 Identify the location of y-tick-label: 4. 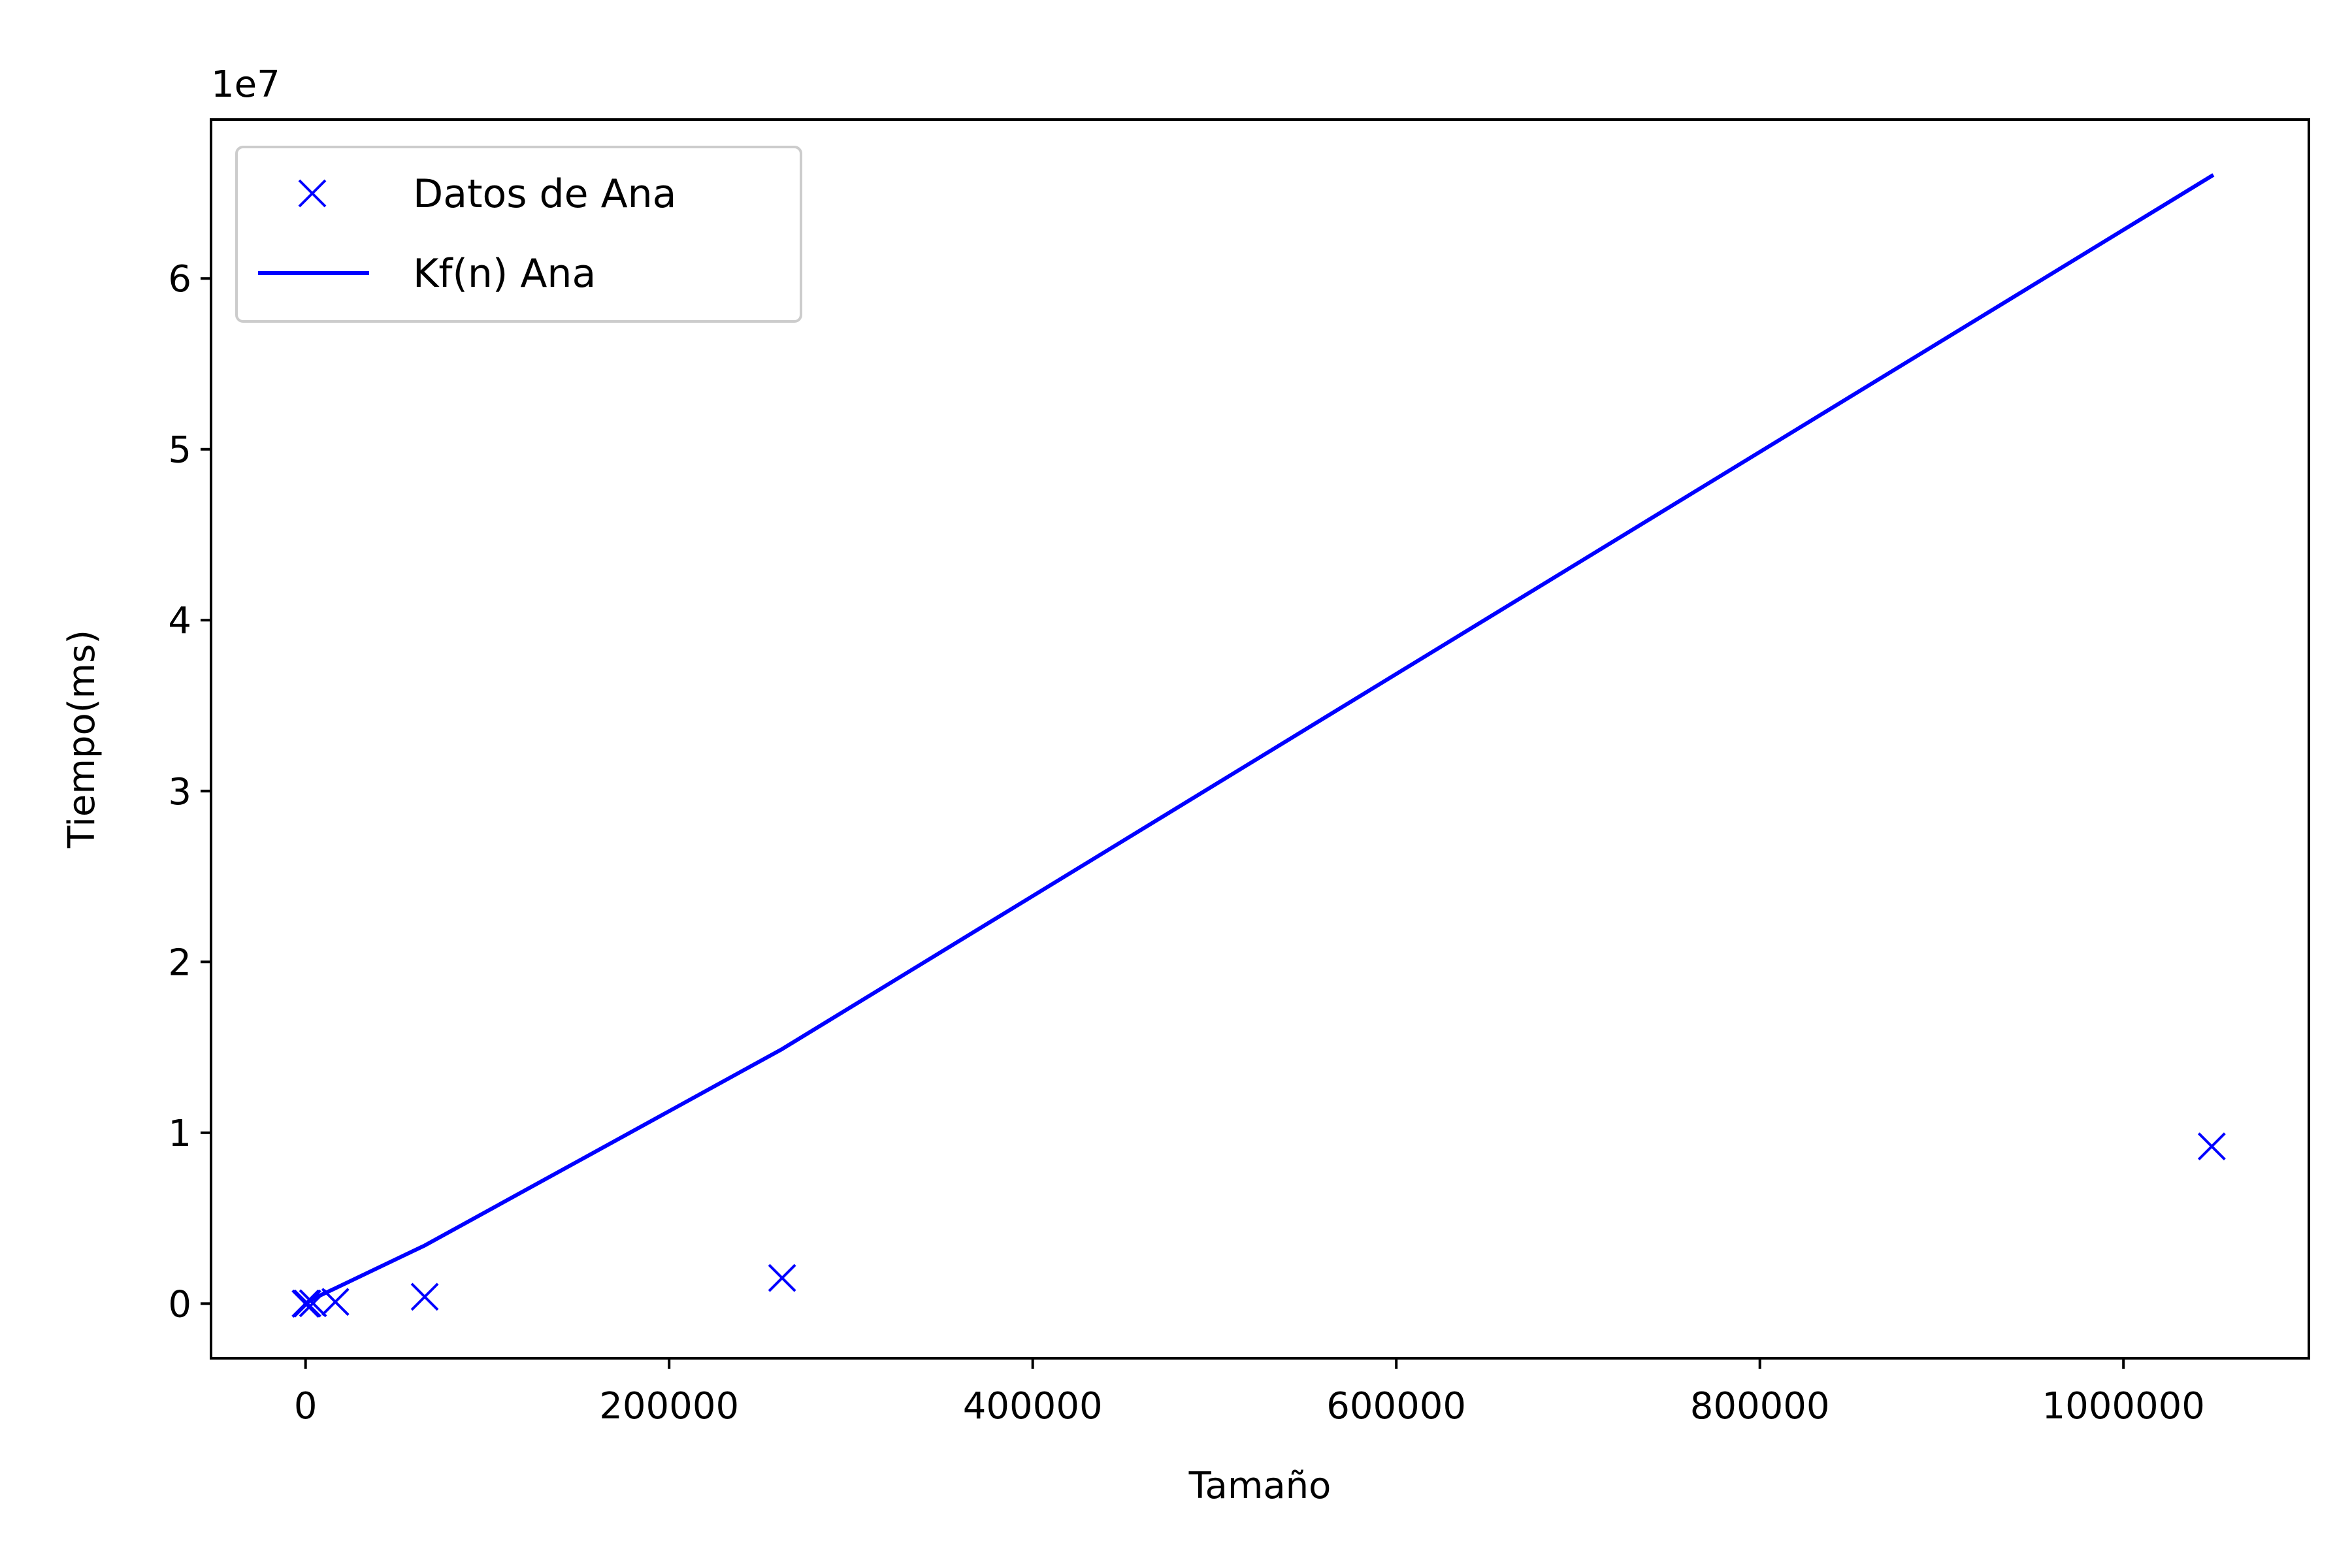
(179, 621).